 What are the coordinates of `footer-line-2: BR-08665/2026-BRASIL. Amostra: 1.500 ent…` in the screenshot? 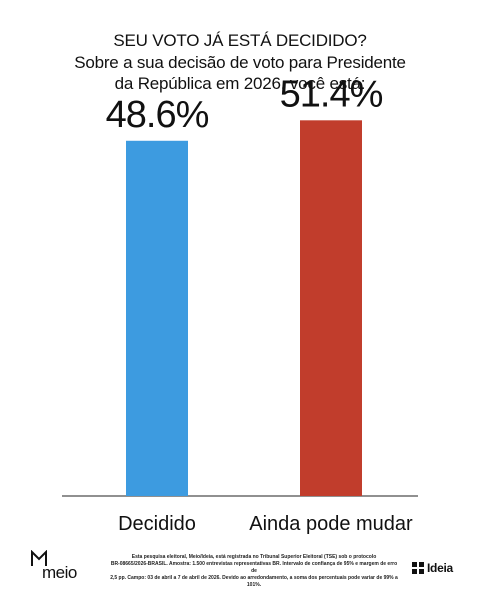 It's located at (254, 567).